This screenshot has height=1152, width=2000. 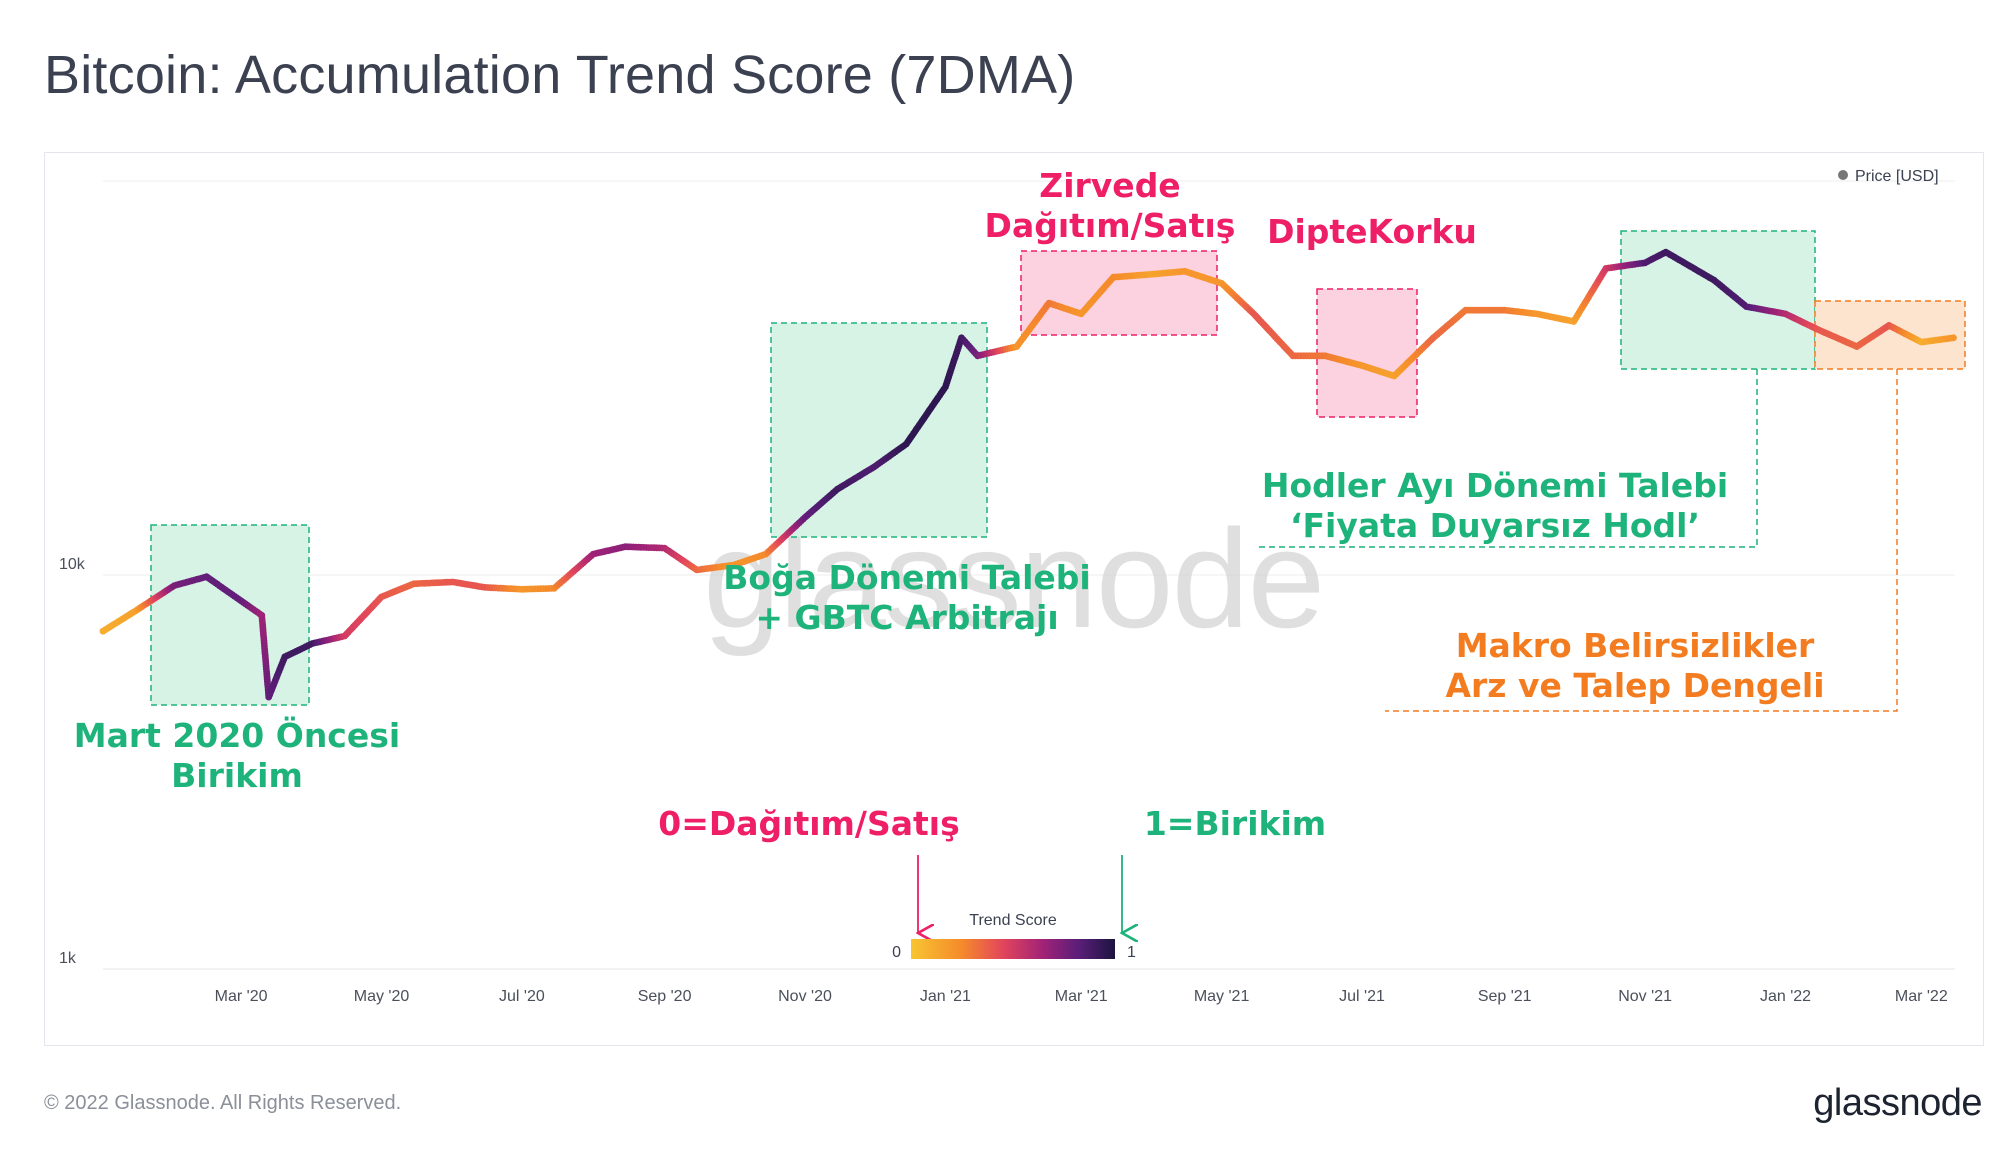 I want to click on box-macro-uncertainty, so click(x=1890, y=335).